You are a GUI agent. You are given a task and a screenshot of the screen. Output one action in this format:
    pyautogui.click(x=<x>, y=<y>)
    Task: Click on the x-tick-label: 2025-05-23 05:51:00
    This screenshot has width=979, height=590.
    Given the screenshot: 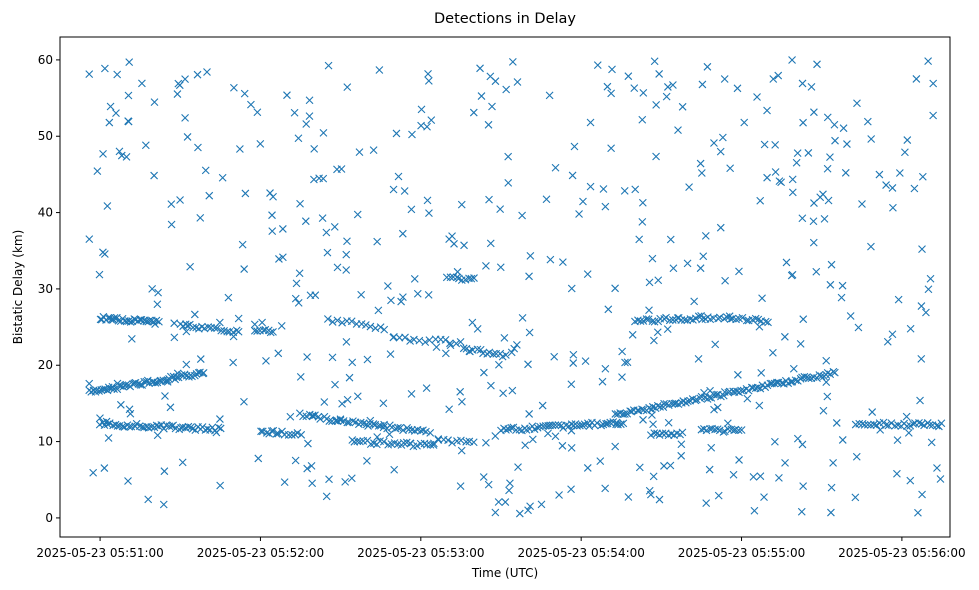 What is the action you would take?
    pyautogui.click(x=99, y=553)
    